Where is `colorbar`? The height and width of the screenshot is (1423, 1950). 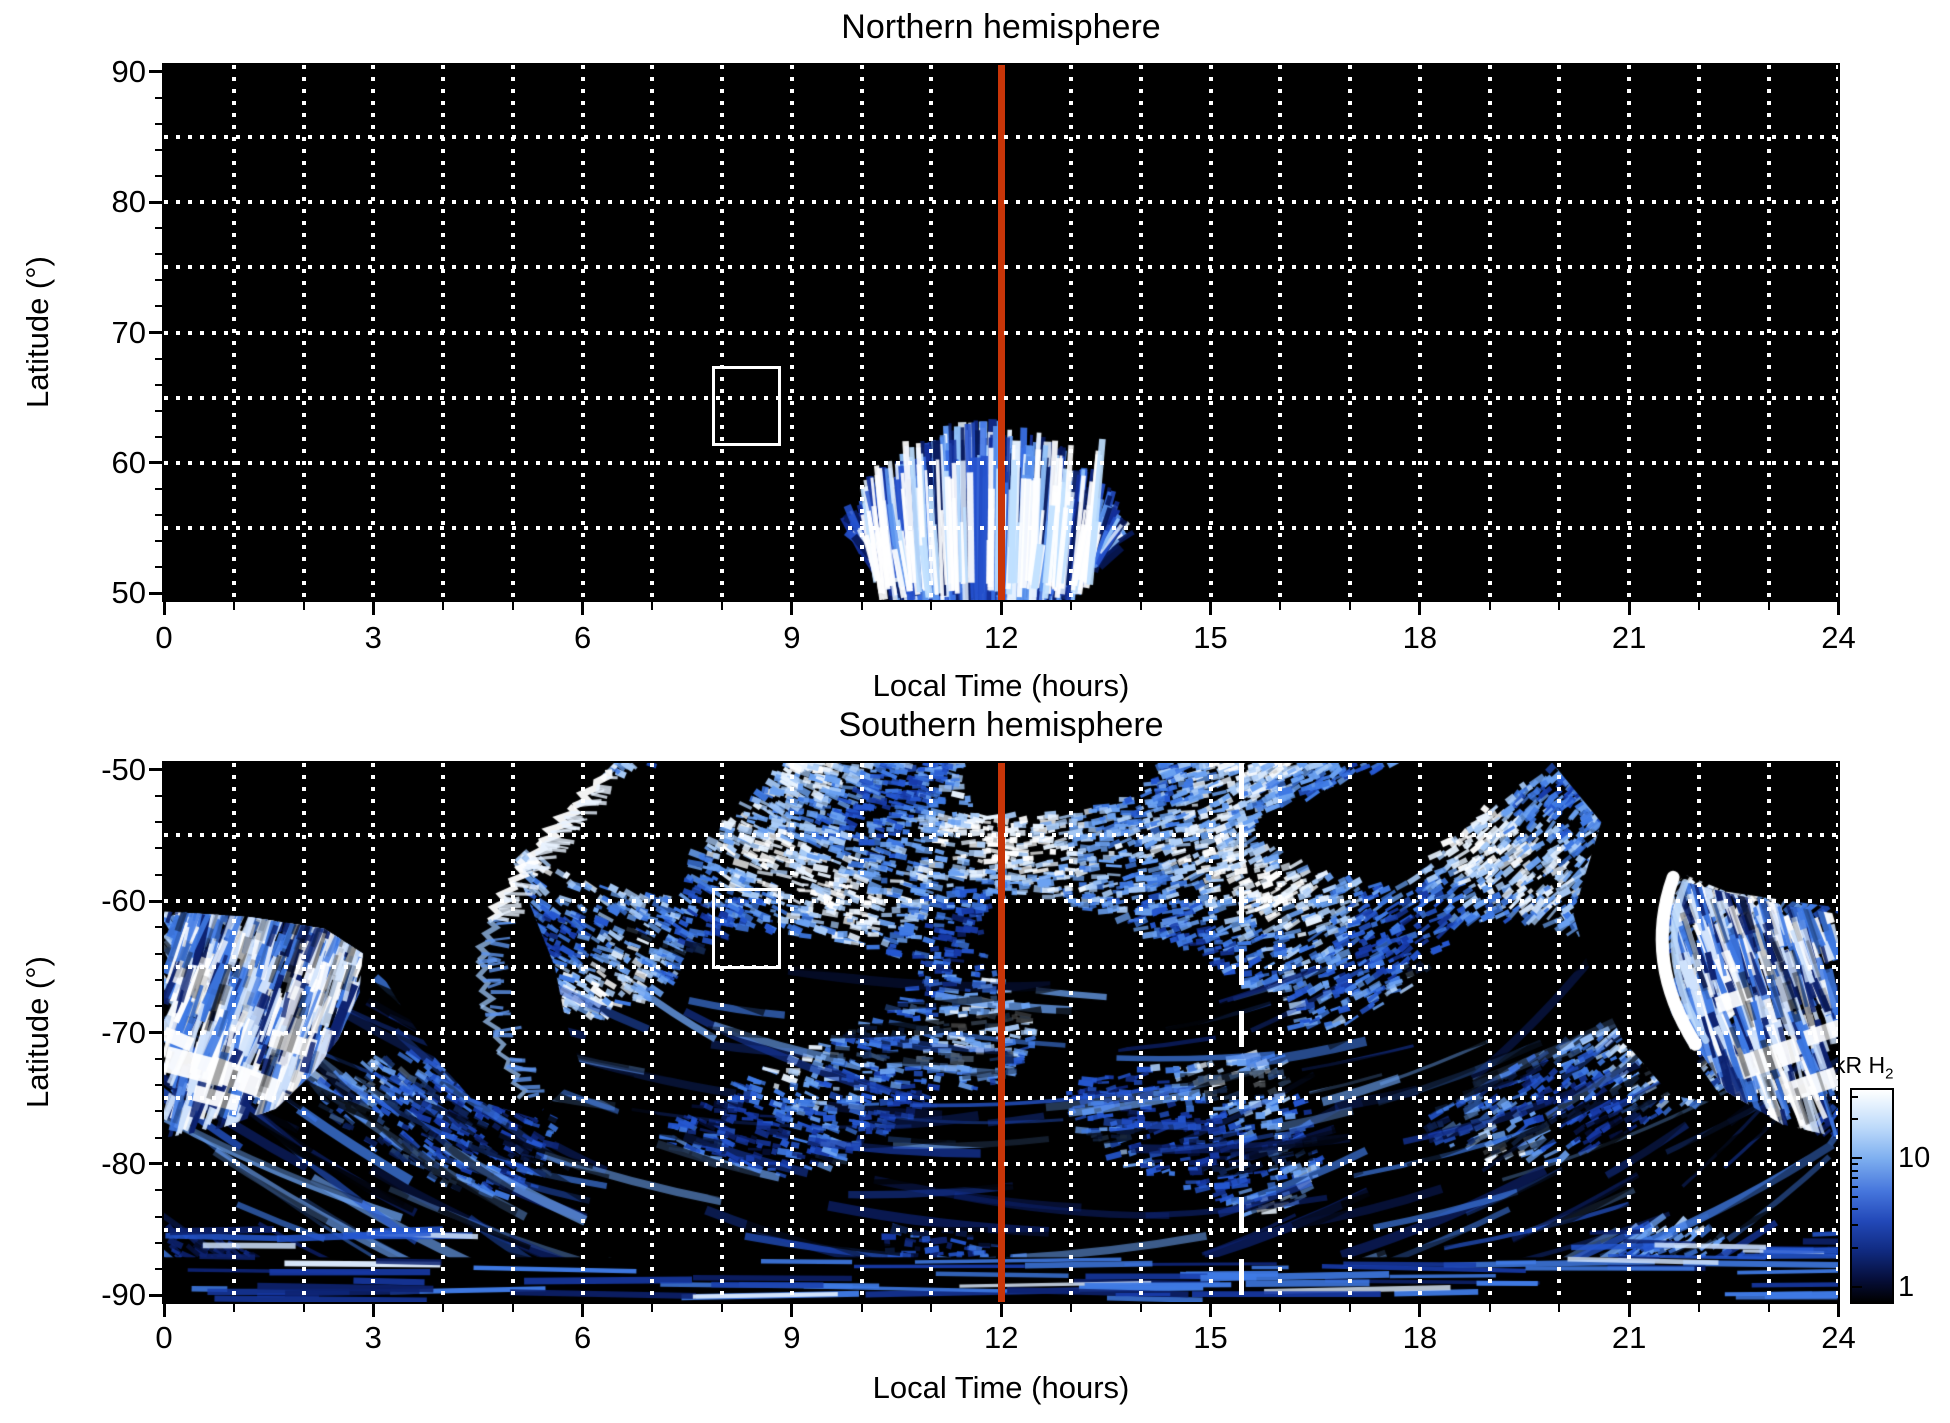
colorbar is located at coordinates (1872, 1196).